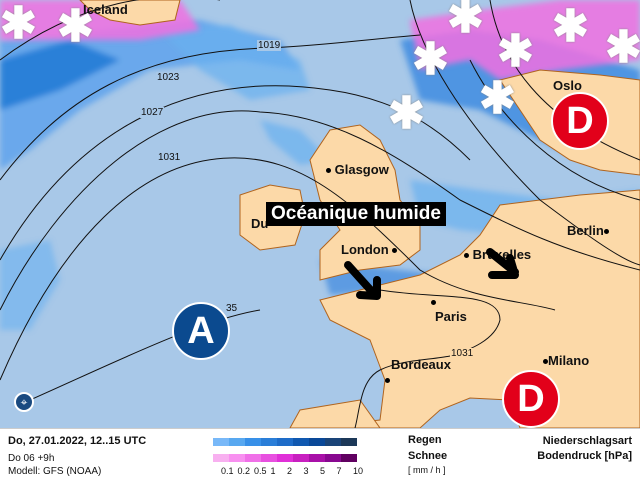  What do you see at coordinates (227, 471) in the screenshot?
I see `tick-label: 0.1` at bounding box center [227, 471].